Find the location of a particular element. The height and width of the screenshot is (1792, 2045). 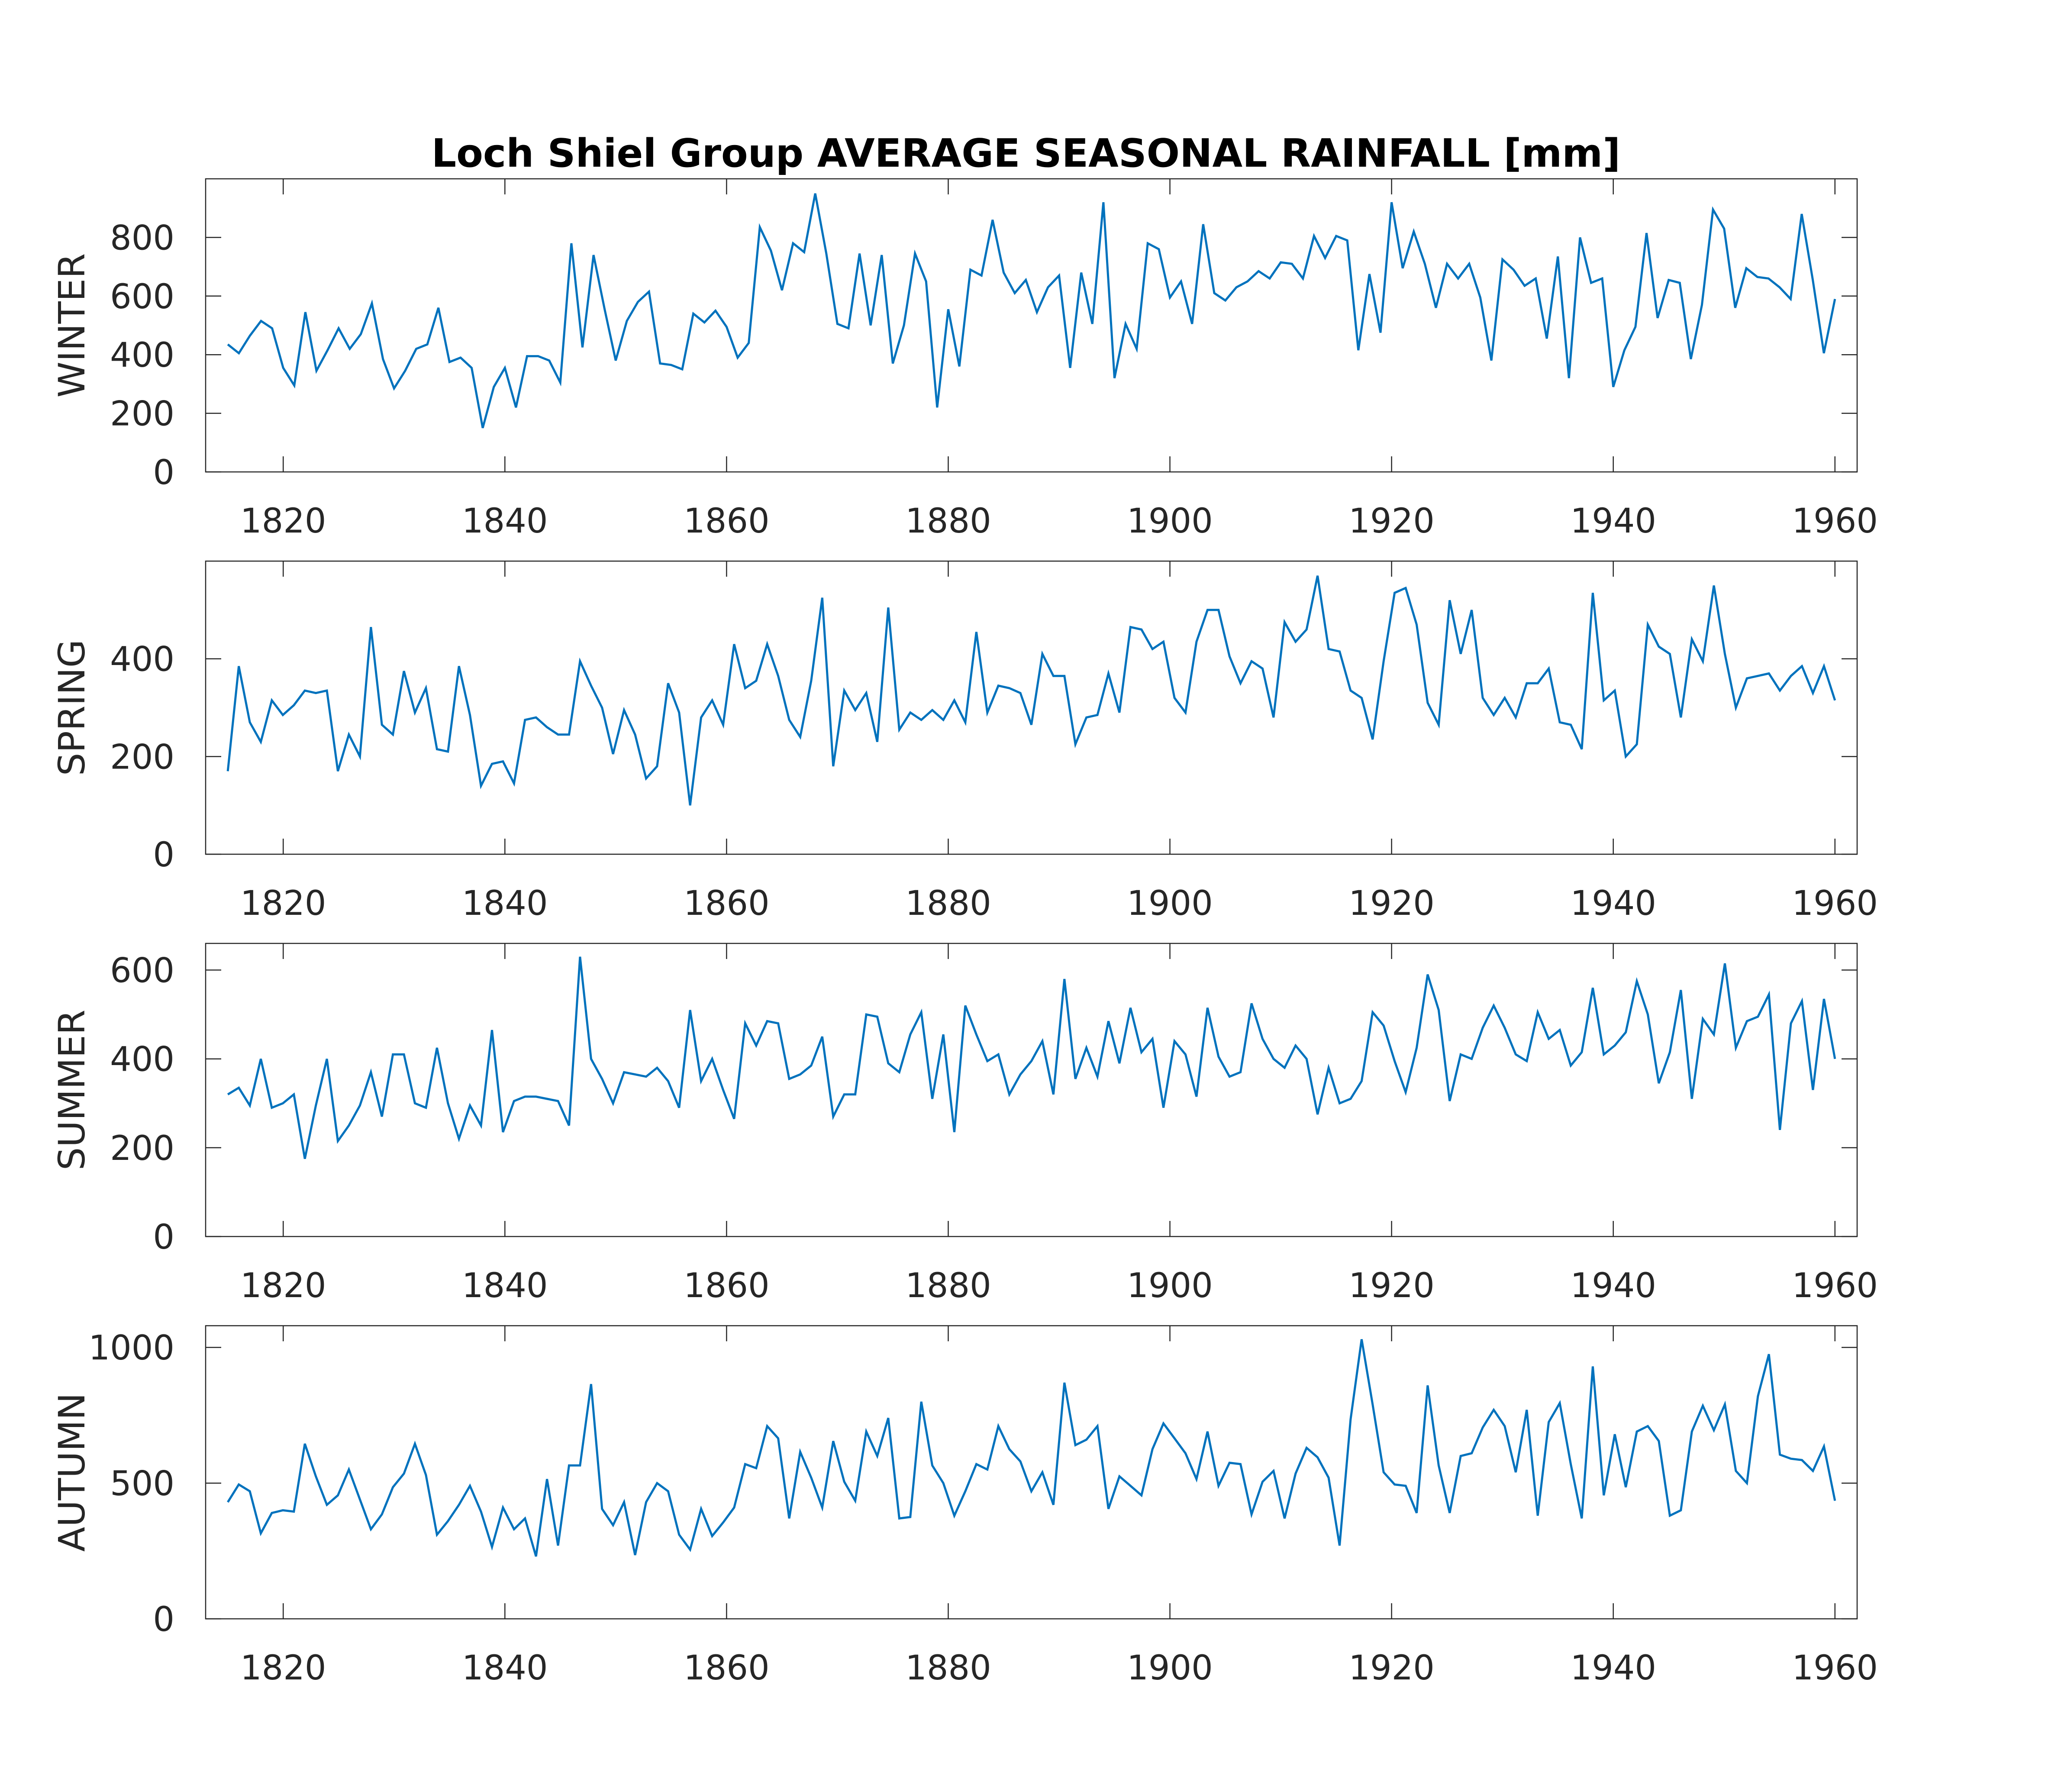

x-tick-label-spring: 1960 is located at coordinates (1835, 904).